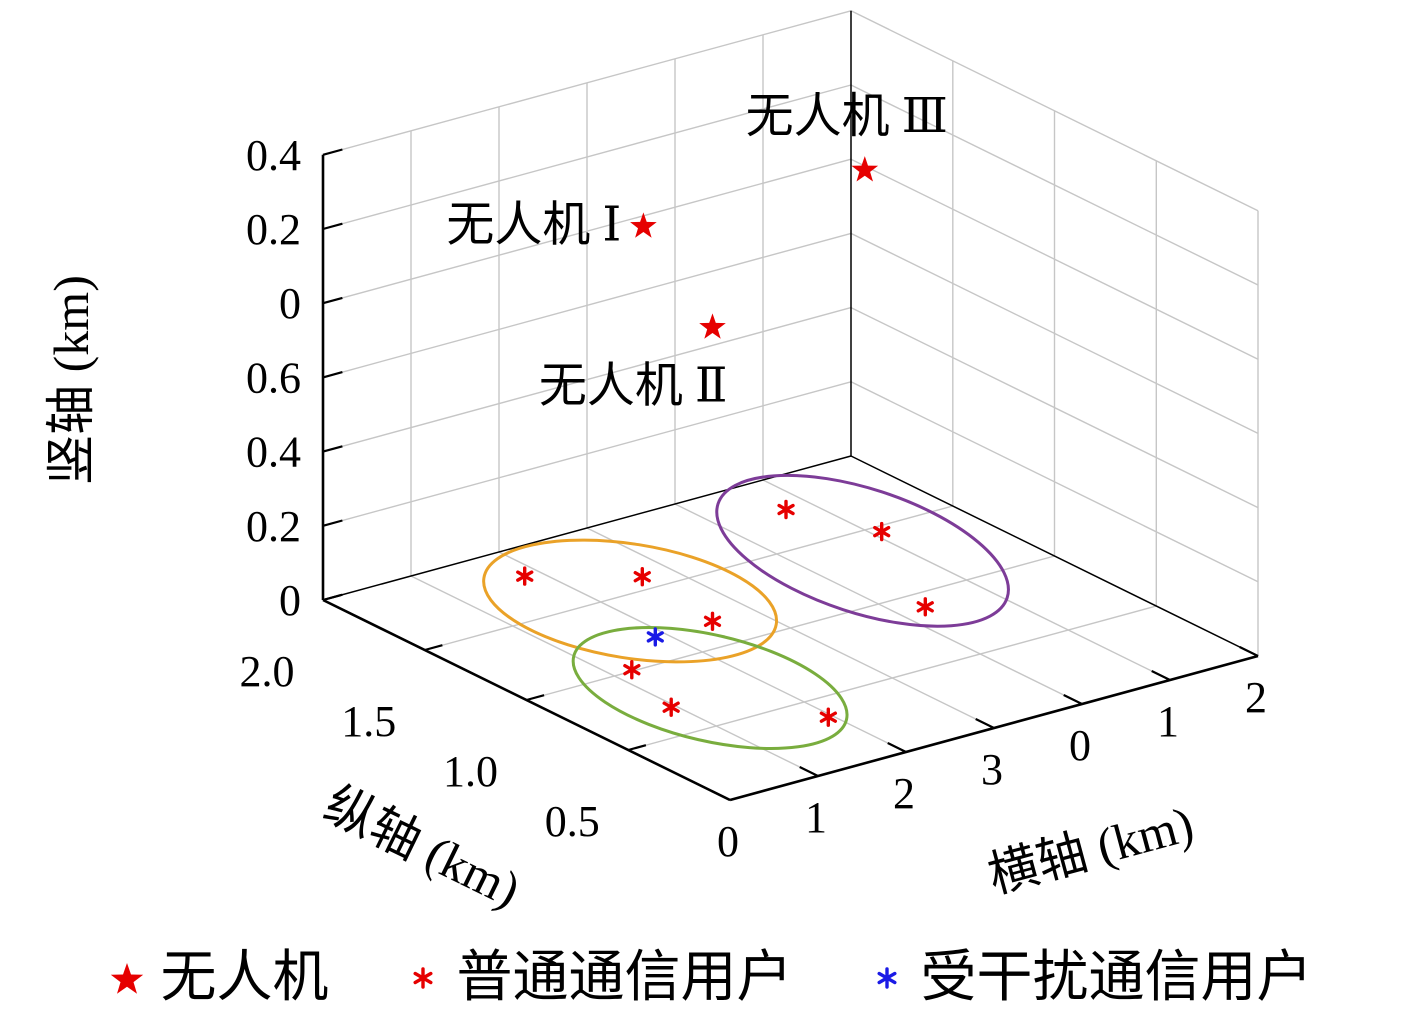 Image resolution: width=1417 pixels, height=1025 pixels. What do you see at coordinates (1090, 849) in the screenshot?
I see `x-axis-title: 横轴 (km)` at bounding box center [1090, 849].